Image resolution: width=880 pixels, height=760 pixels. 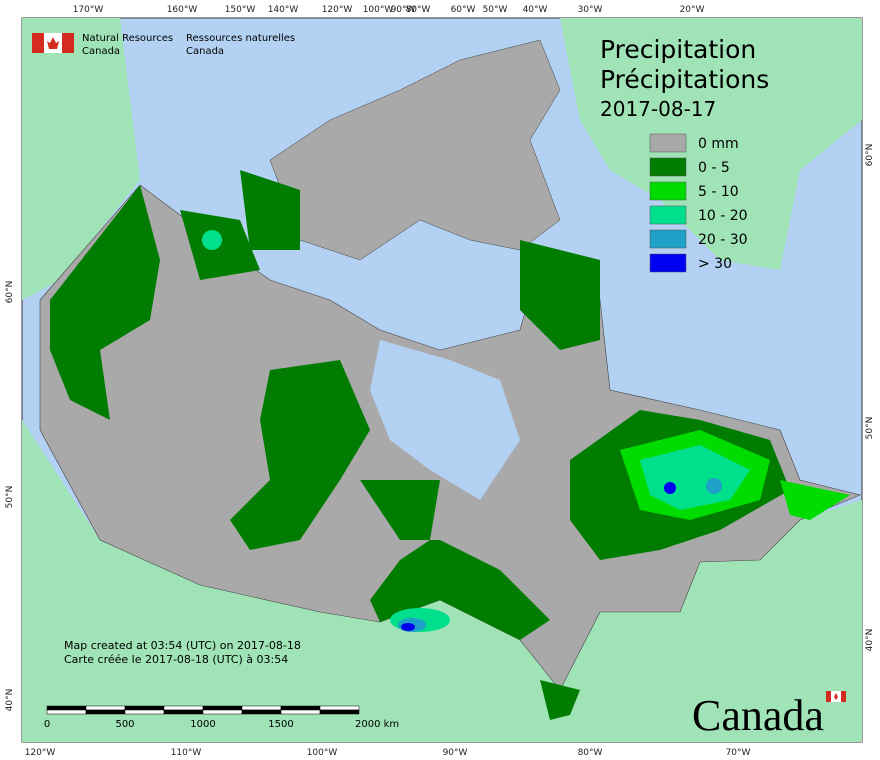 What do you see at coordinates (124, 724) in the screenshot?
I see `scale-label: 500` at bounding box center [124, 724].